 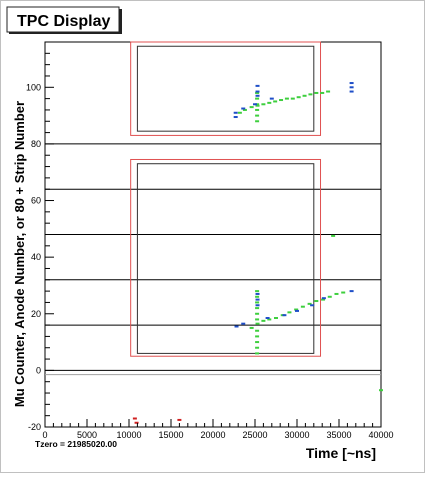 What do you see at coordinates (33, 87) in the screenshot?
I see `y-tick-label: 100` at bounding box center [33, 87].